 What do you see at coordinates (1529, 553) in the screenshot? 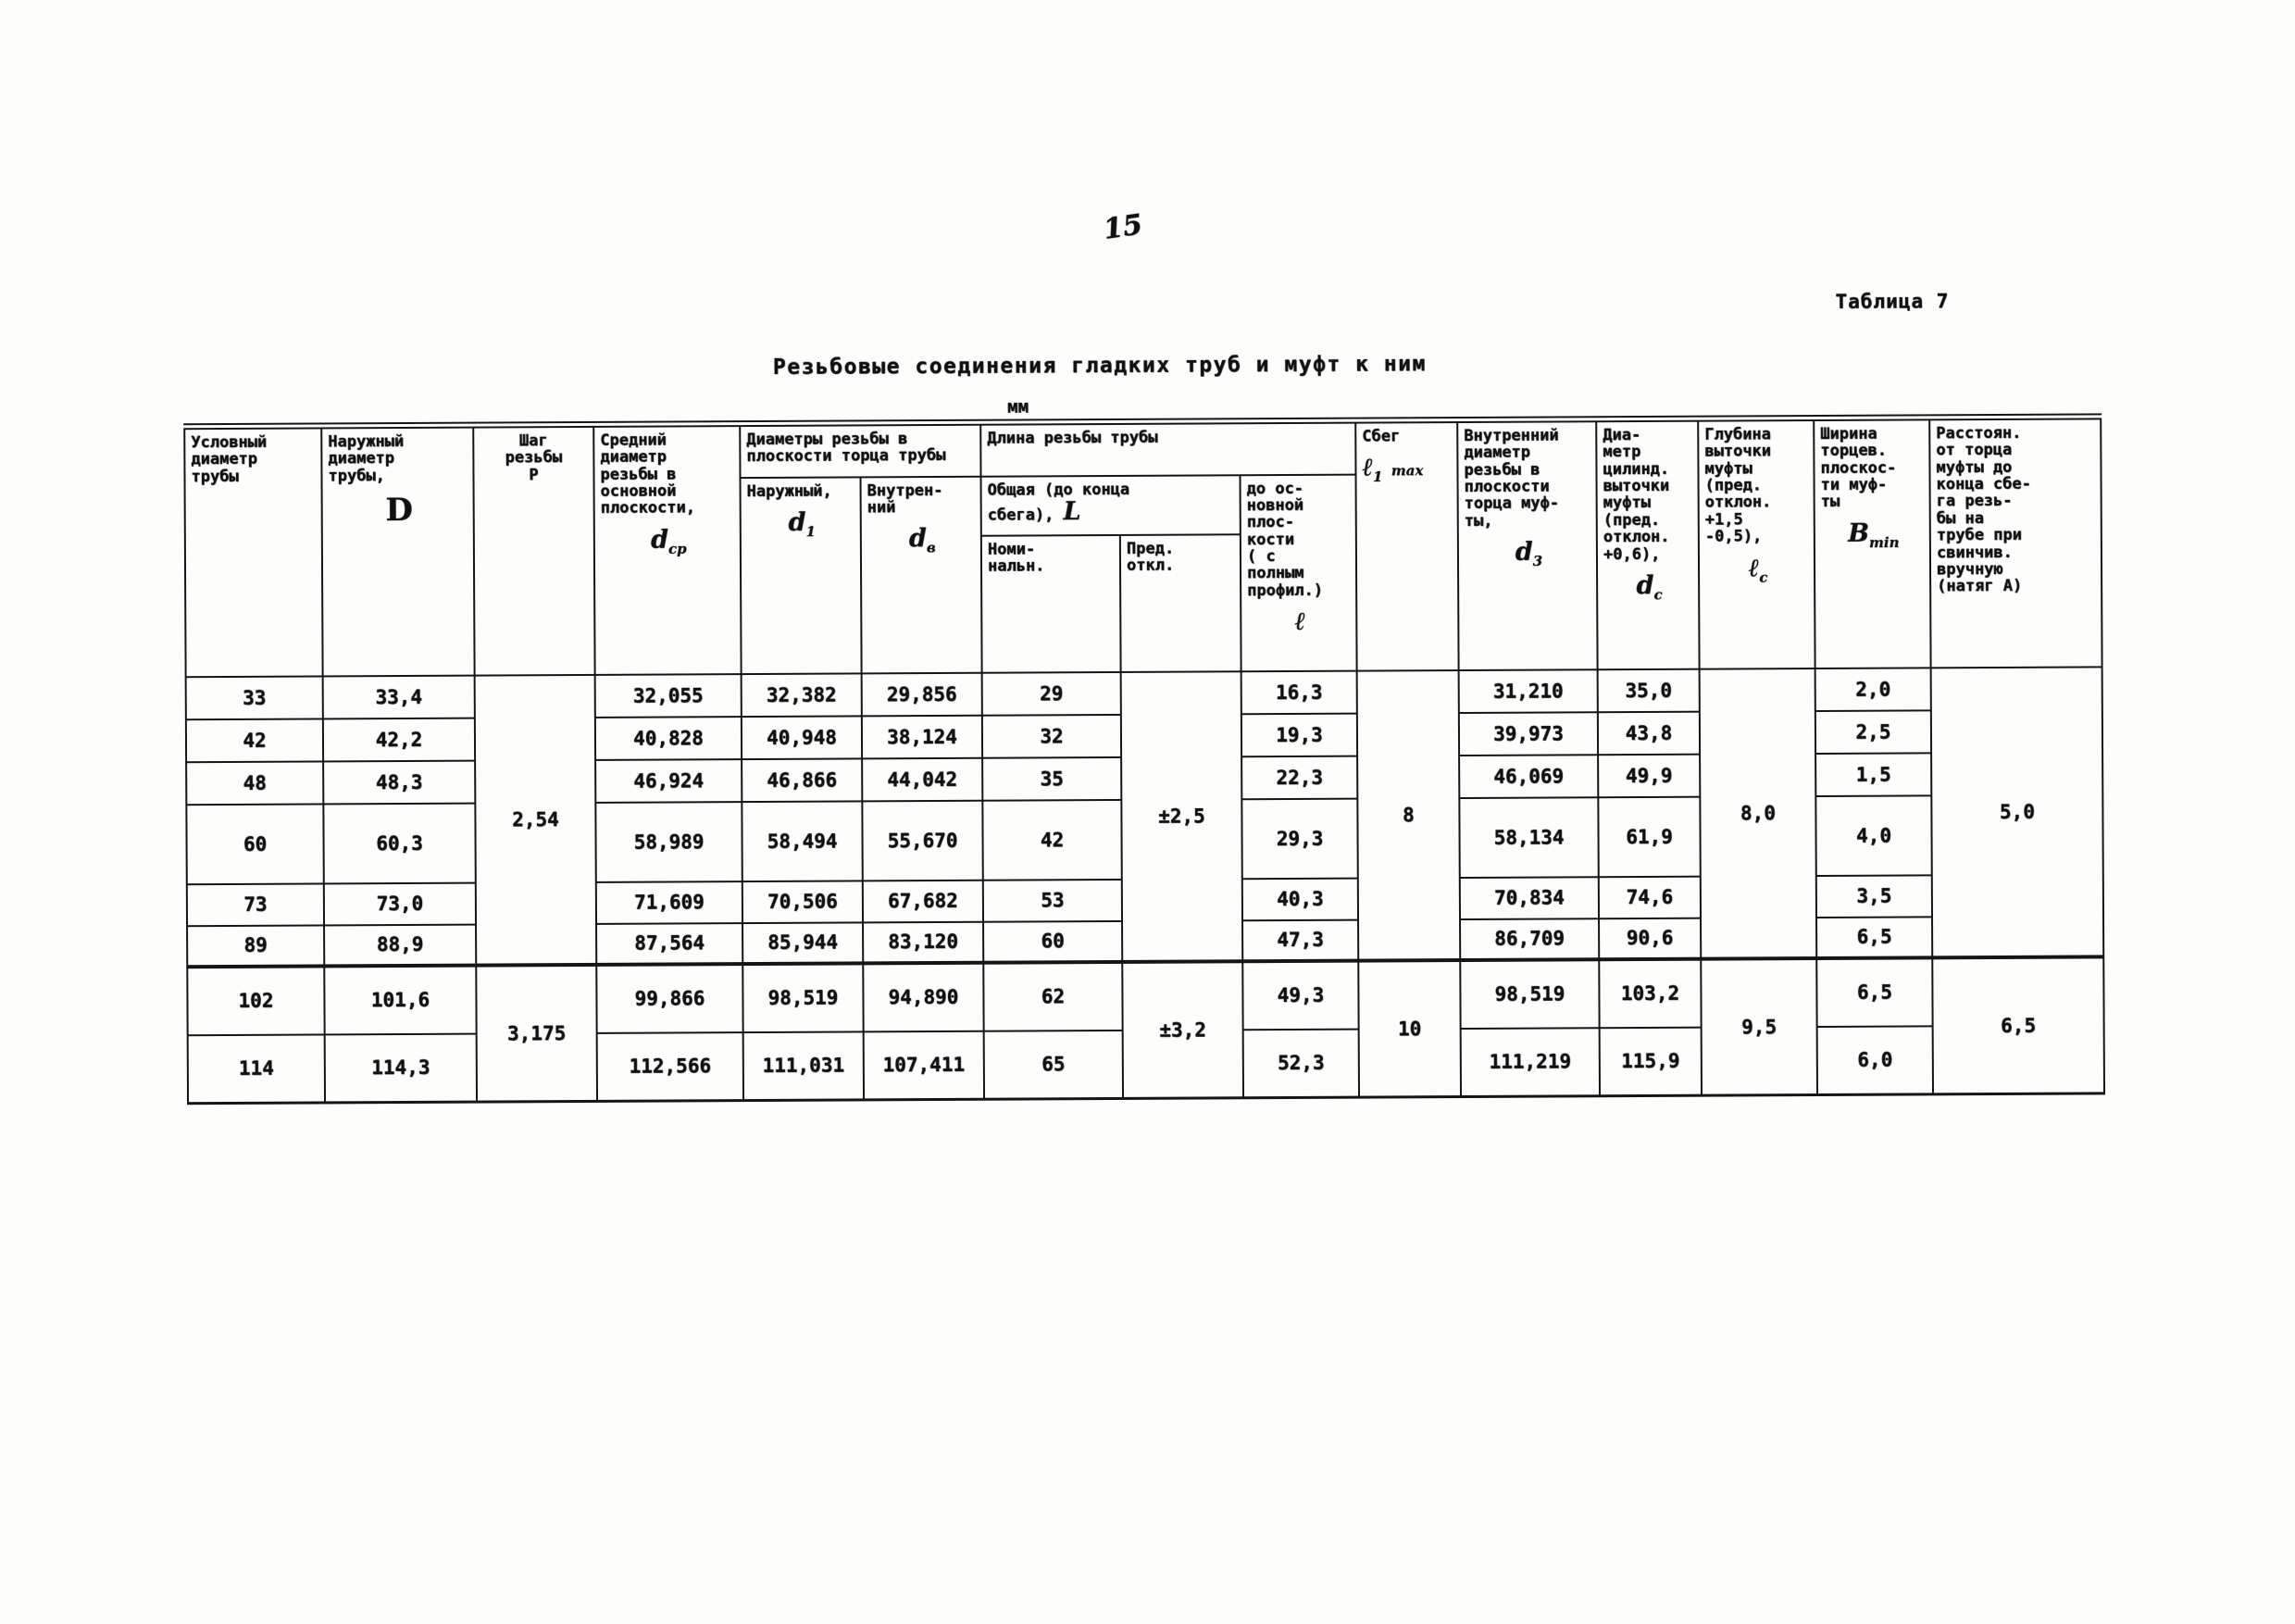
I see `symbol-d3: d3` at bounding box center [1529, 553].